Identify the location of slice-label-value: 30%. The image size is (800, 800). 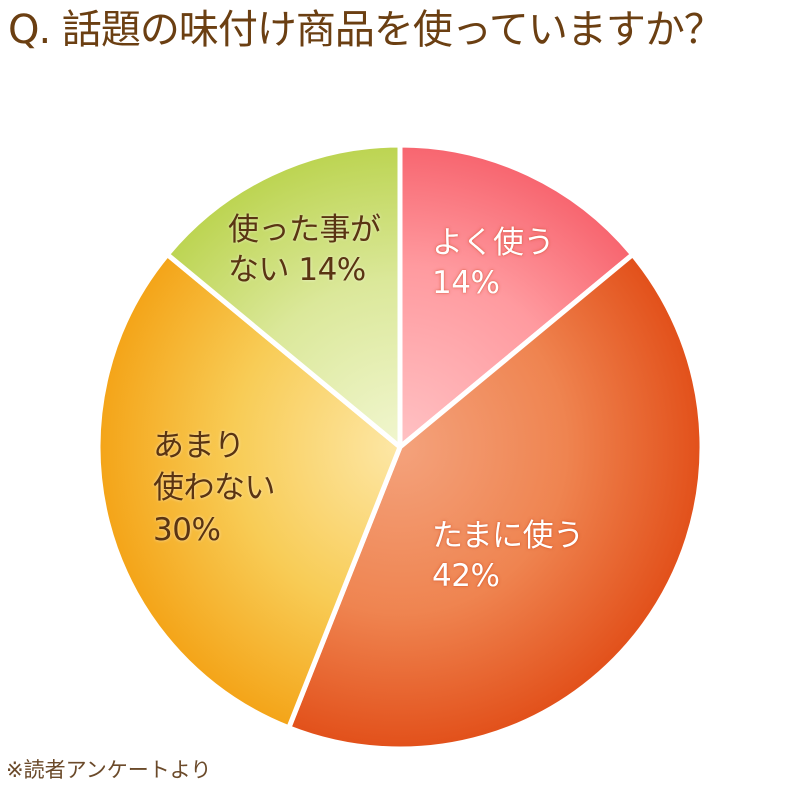
(187, 530).